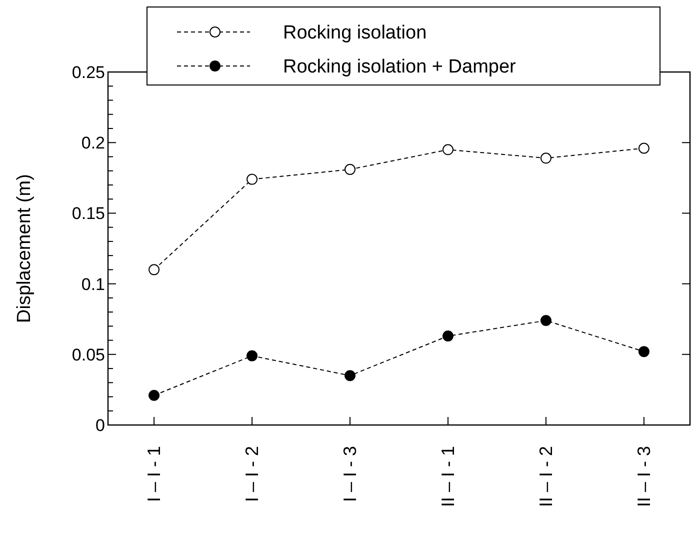 The width and height of the screenshot is (697, 541). Describe the element at coordinates (400, 67) in the screenshot. I see `legend-label: Rocking isolation + Damper` at that location.